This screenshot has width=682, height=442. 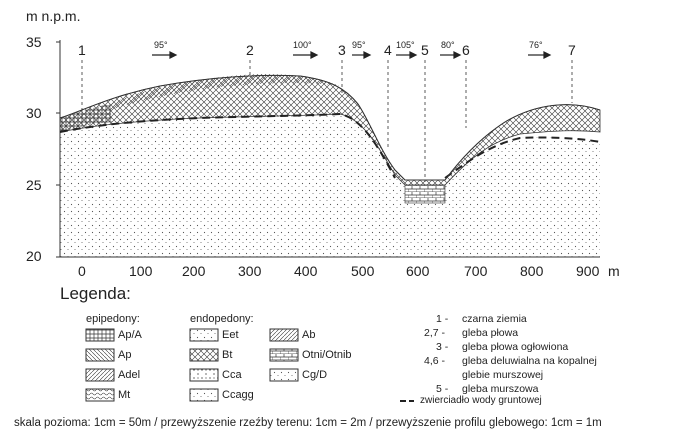 I want to click on legend-cgd: Cg/D, so click(x=315, y=375).